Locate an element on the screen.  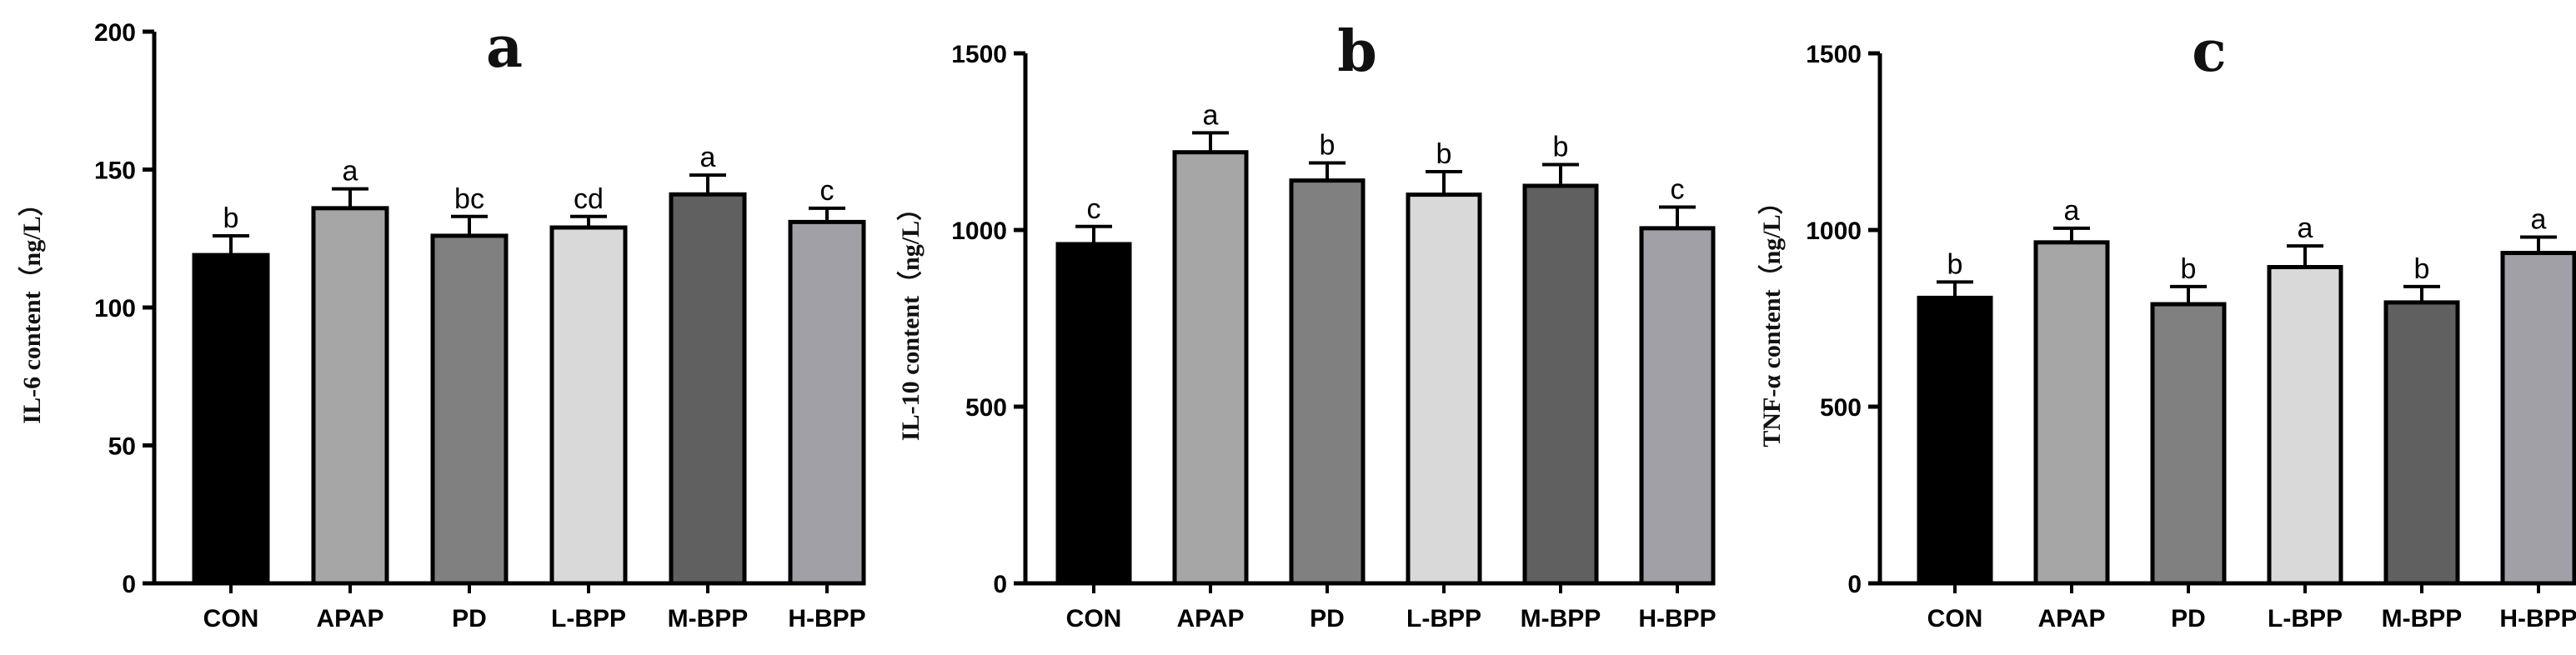
y-tick-label: 50 is located at coordinates (122, 447).